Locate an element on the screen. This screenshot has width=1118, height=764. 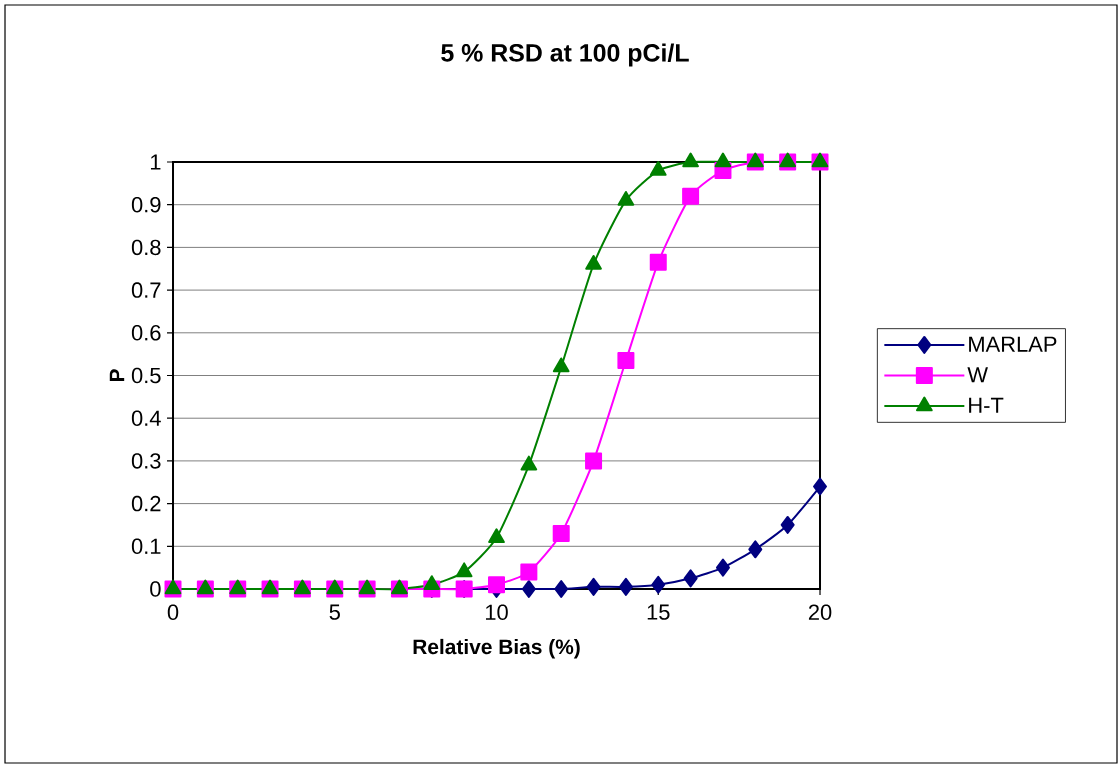
x-tick-label: 15 is located at coordinates (658, 612).